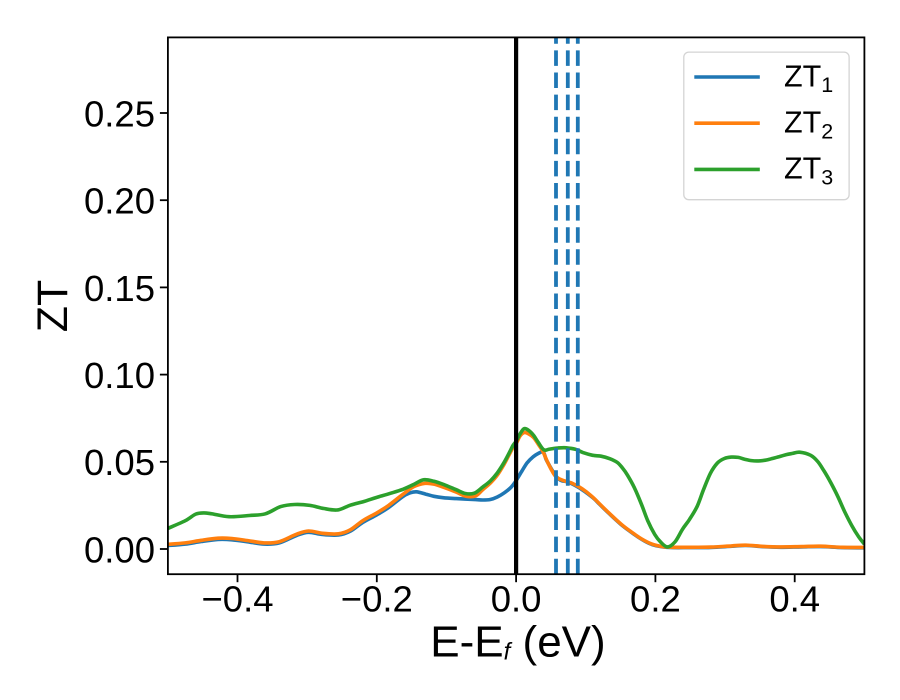 The image size is (900, 700). I want to click on svg-text: ZT3, so click(808, 171).